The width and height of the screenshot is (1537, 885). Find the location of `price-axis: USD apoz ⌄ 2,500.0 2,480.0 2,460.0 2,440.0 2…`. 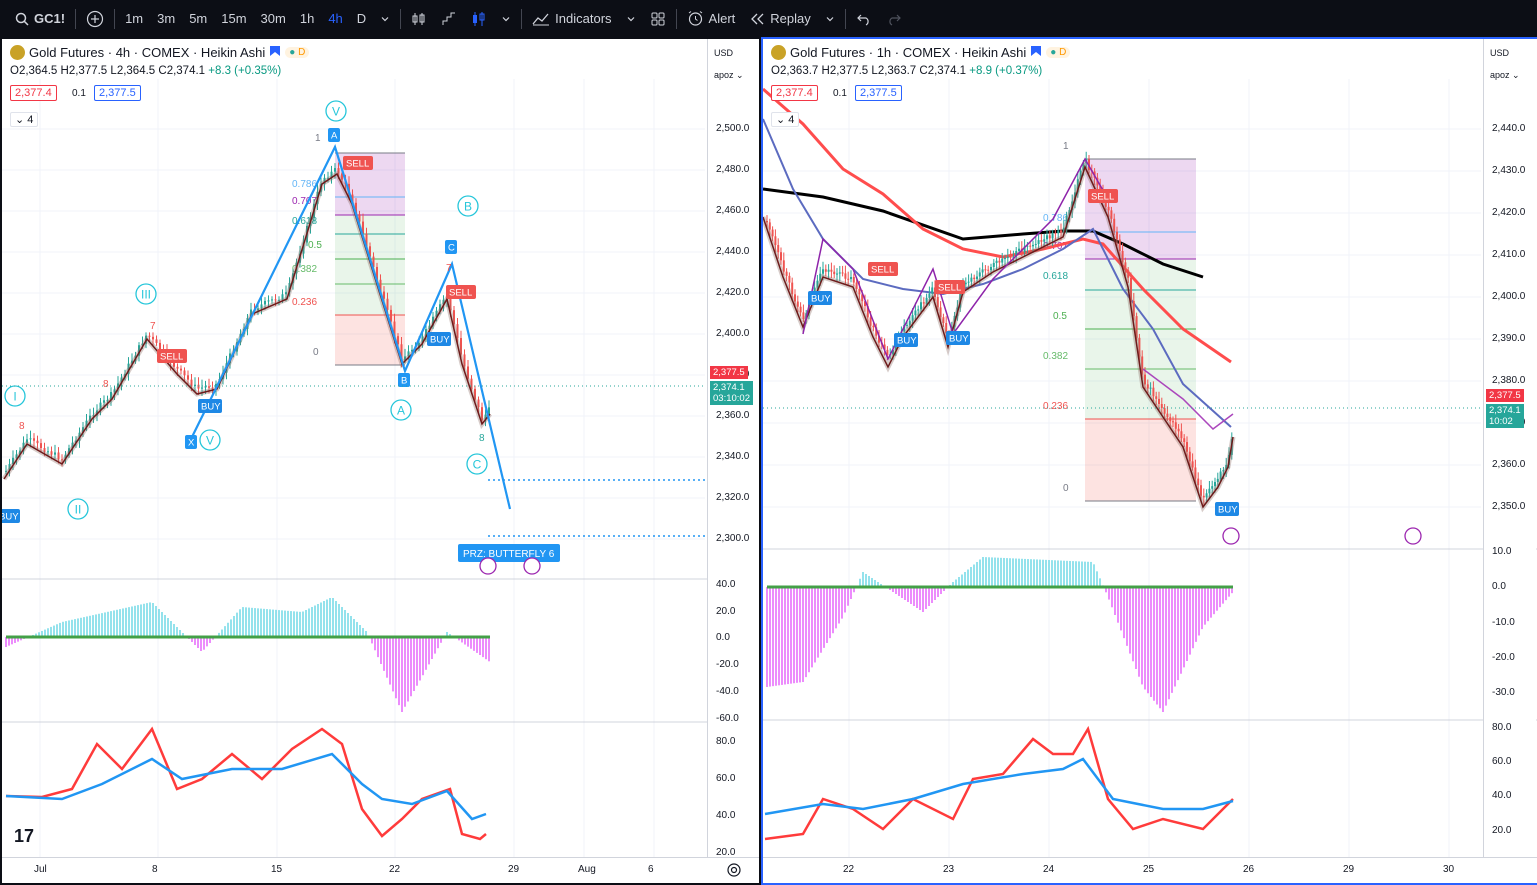

price-axis: USD apoz ⌄ 2,500.0 2,480.0 2,460.0 2,440.0 2… is located at coordinates (733, 449).